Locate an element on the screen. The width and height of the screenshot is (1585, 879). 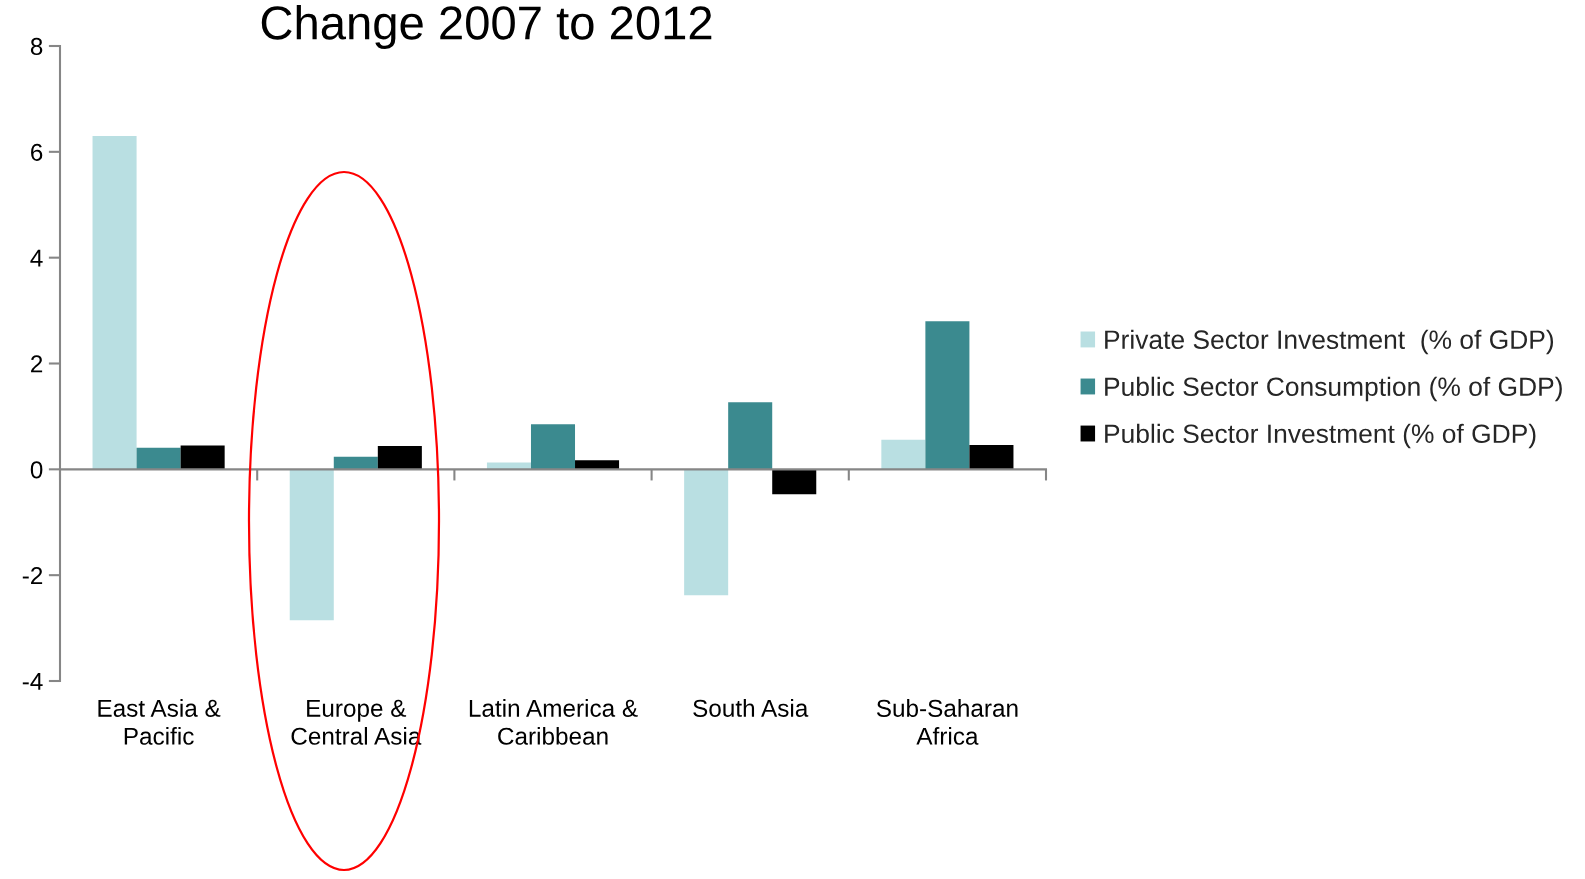
legend-label: Public Sector Consumption (% of GDP) is located at coordinates (1333, 389).